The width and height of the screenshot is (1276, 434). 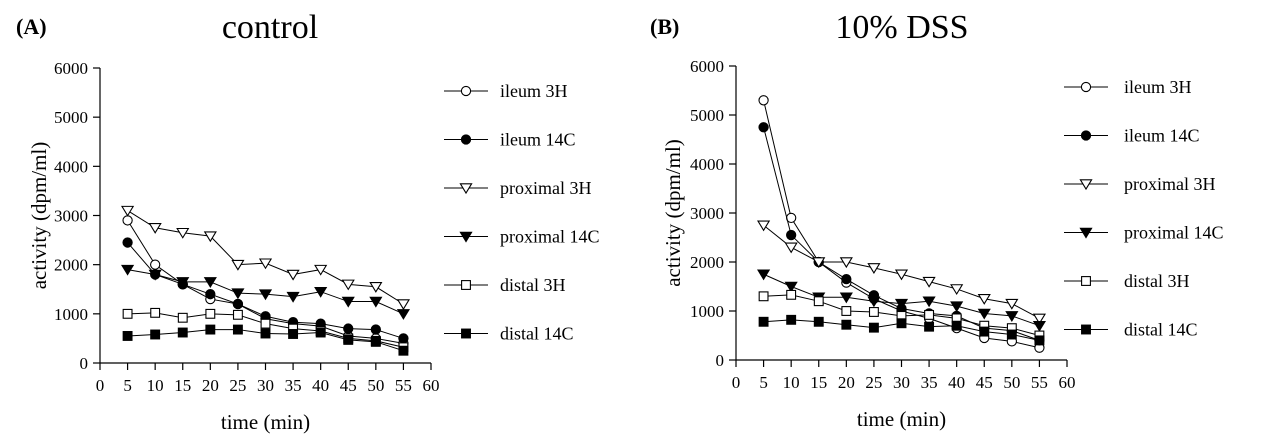 What do you see at coordinates (956, 382) in the screenshot?
I see `x-tick-label: 40` at bounding box center [956, 382].